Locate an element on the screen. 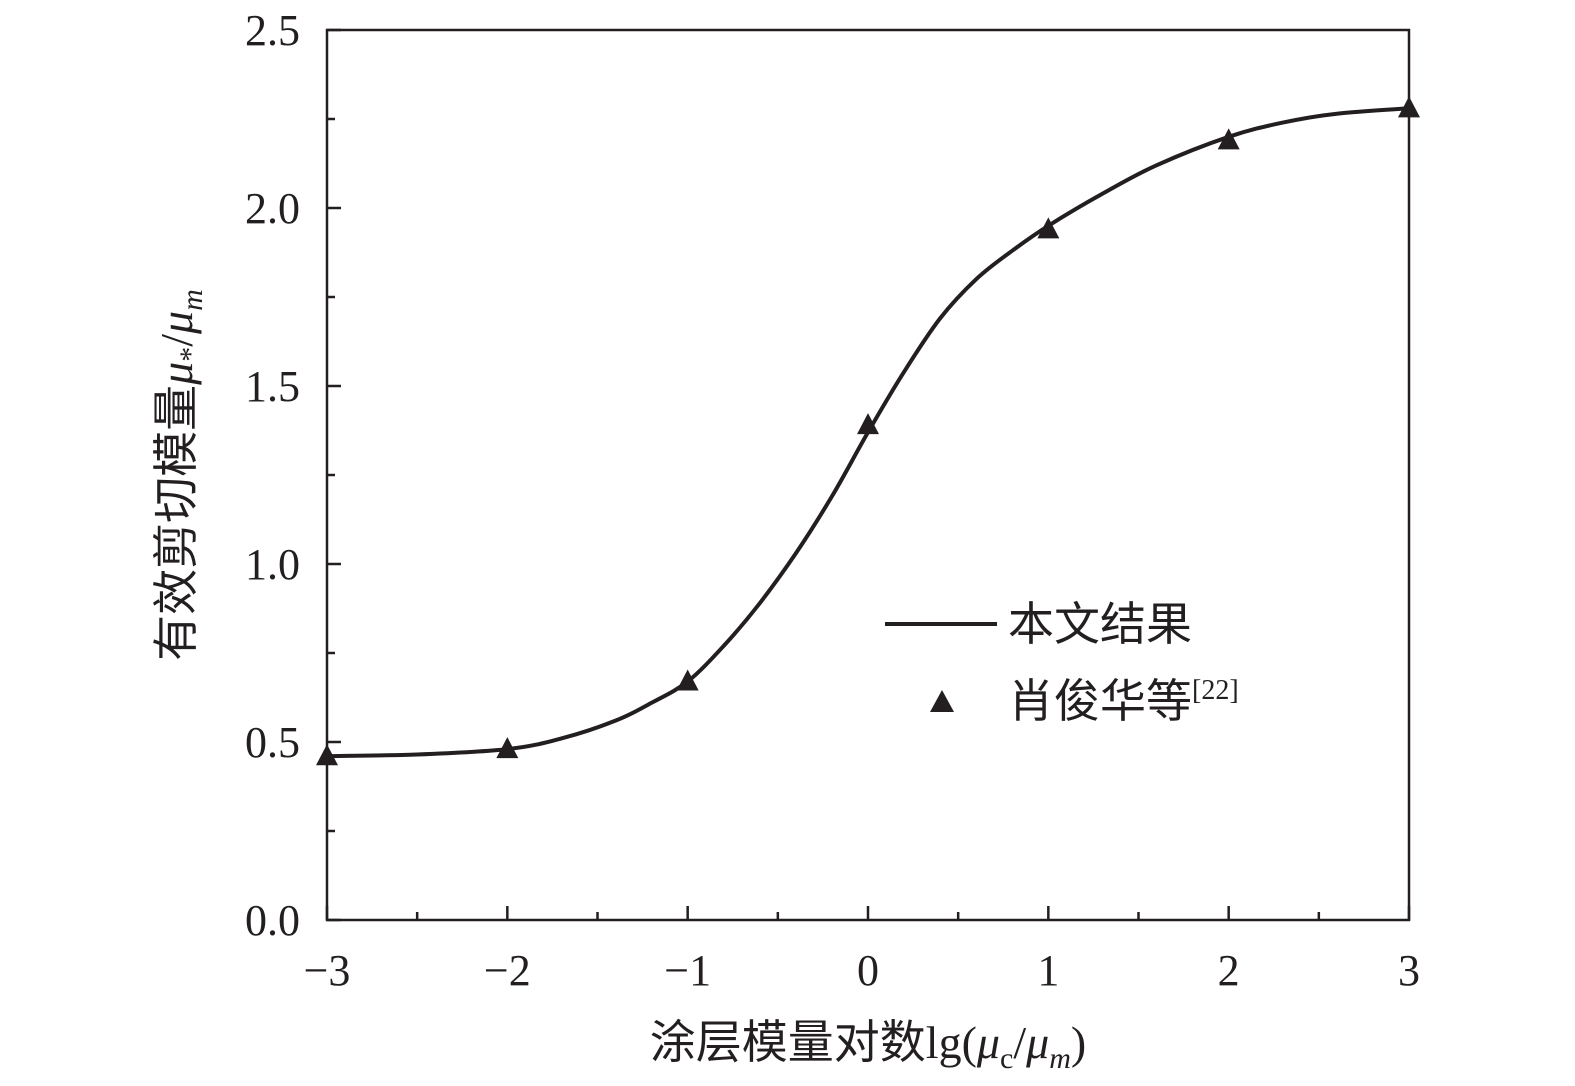 The width and height of the screenshot is (1575, 1086). x-axis-title-sub2: m is located at coordinates (1060, 1058).